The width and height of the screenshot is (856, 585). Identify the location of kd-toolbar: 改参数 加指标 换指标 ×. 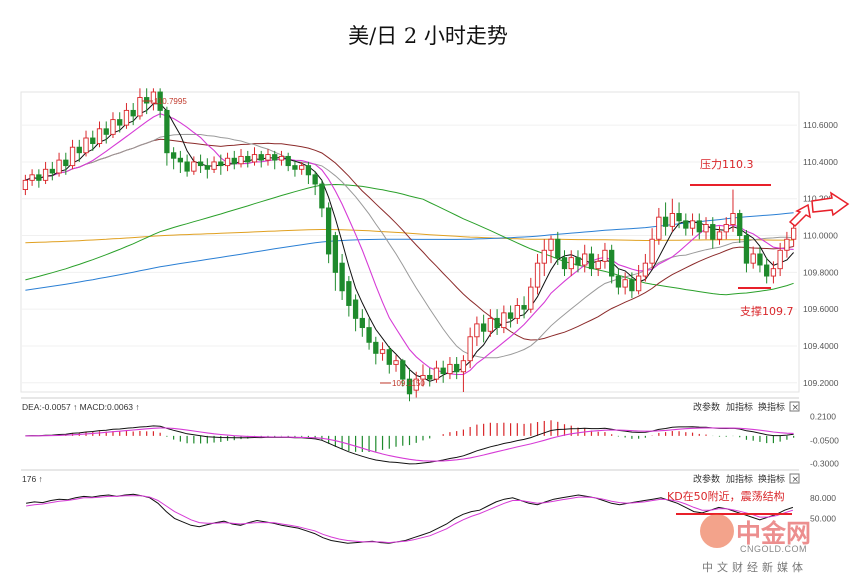
(746, 479).